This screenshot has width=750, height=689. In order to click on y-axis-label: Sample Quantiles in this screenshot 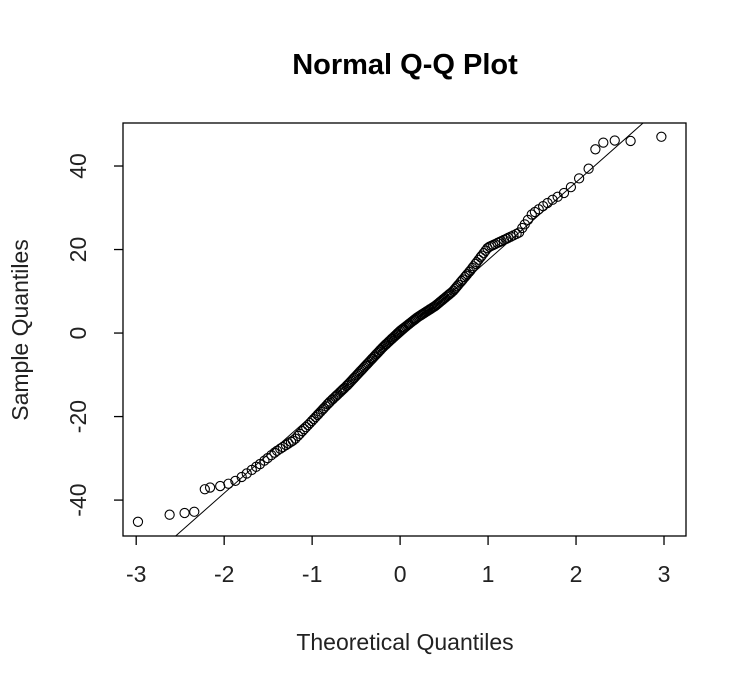, I will do `click(20, 330)`.